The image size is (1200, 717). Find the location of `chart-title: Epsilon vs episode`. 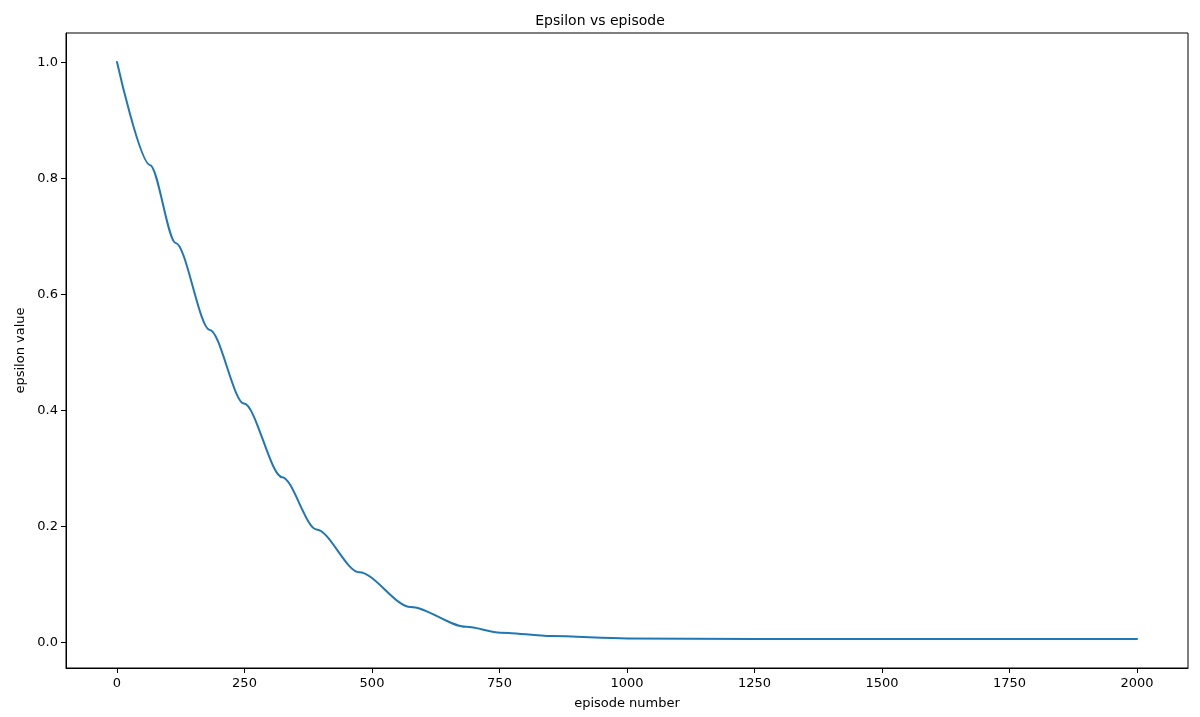

chart-title: Epsilon vs episode is located at coordinates (600, 20).